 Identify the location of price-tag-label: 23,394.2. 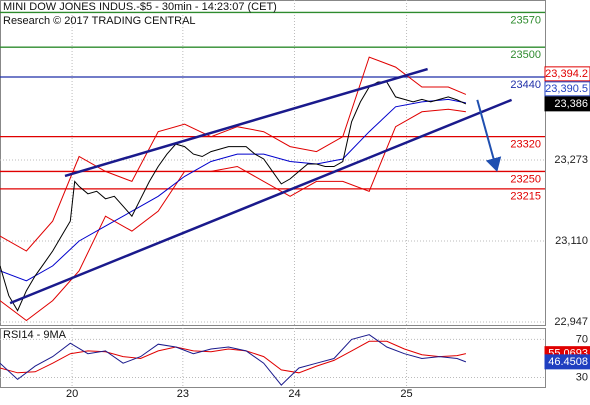
(566, 74).